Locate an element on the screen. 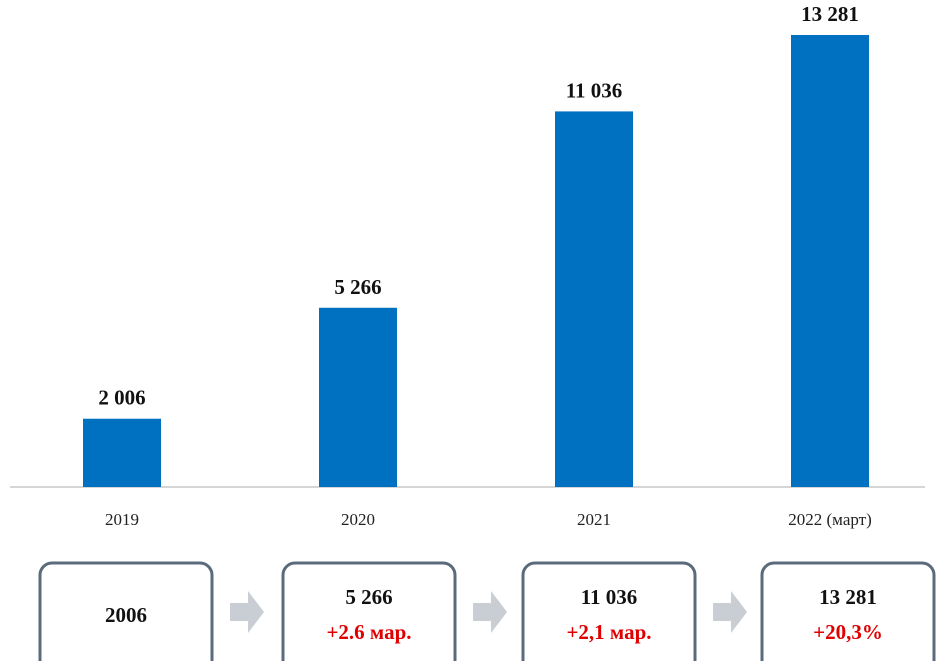 Image resolution: width=936 pixels, height=661 pixels. box-text: 11 036 is located at coordinates (609, 597).